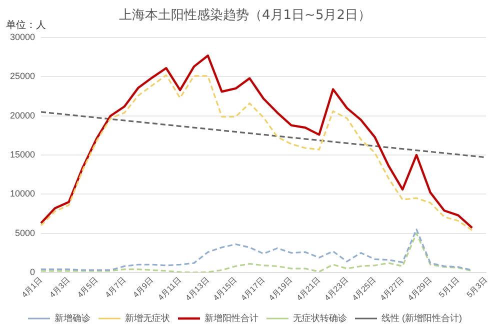 This screenshot has width=500, height=333. What do you see at coordinates (33, 271) in the screenshot?
I see `y-tick-label: 0` at bounding box center [33, 271].